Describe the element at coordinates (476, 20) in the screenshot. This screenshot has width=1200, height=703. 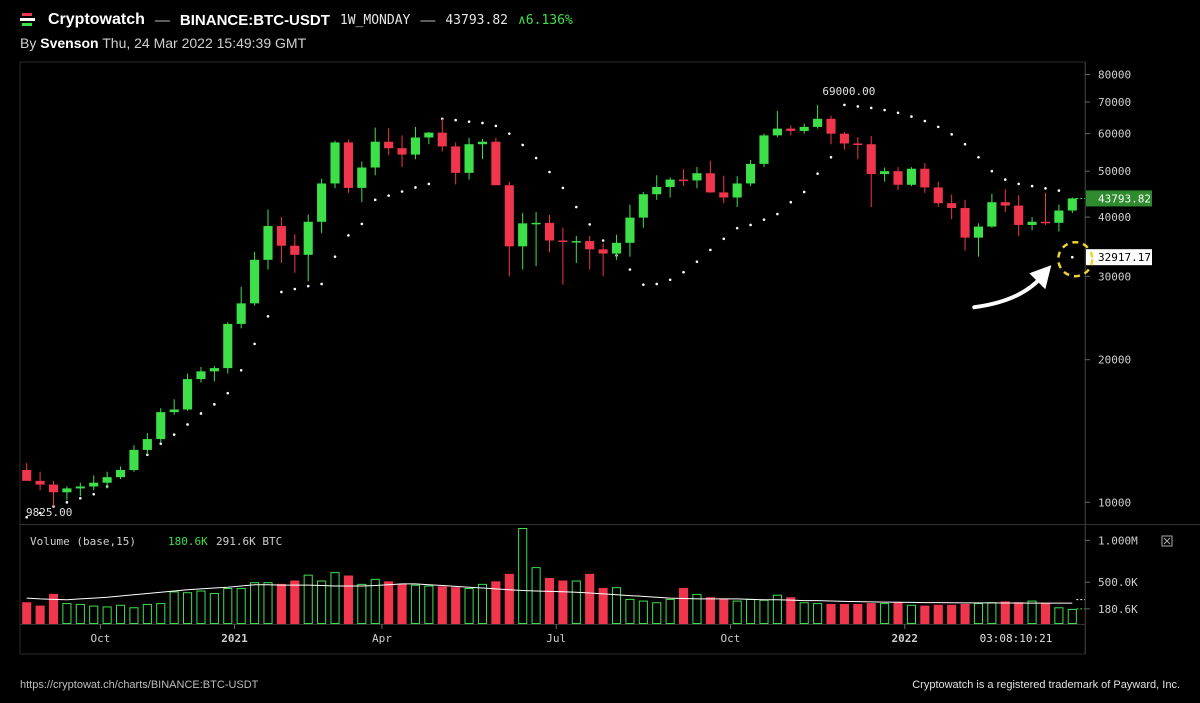
I see `last-price: 43793.82` at that location.